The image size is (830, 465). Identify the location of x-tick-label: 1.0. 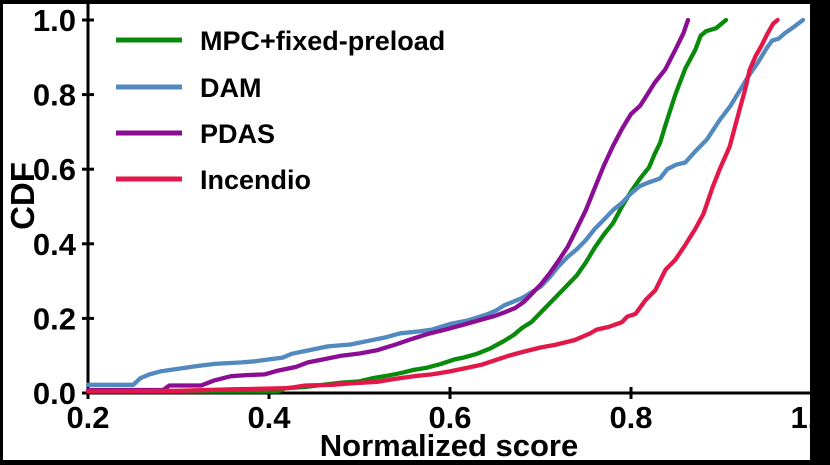
(810, 417).